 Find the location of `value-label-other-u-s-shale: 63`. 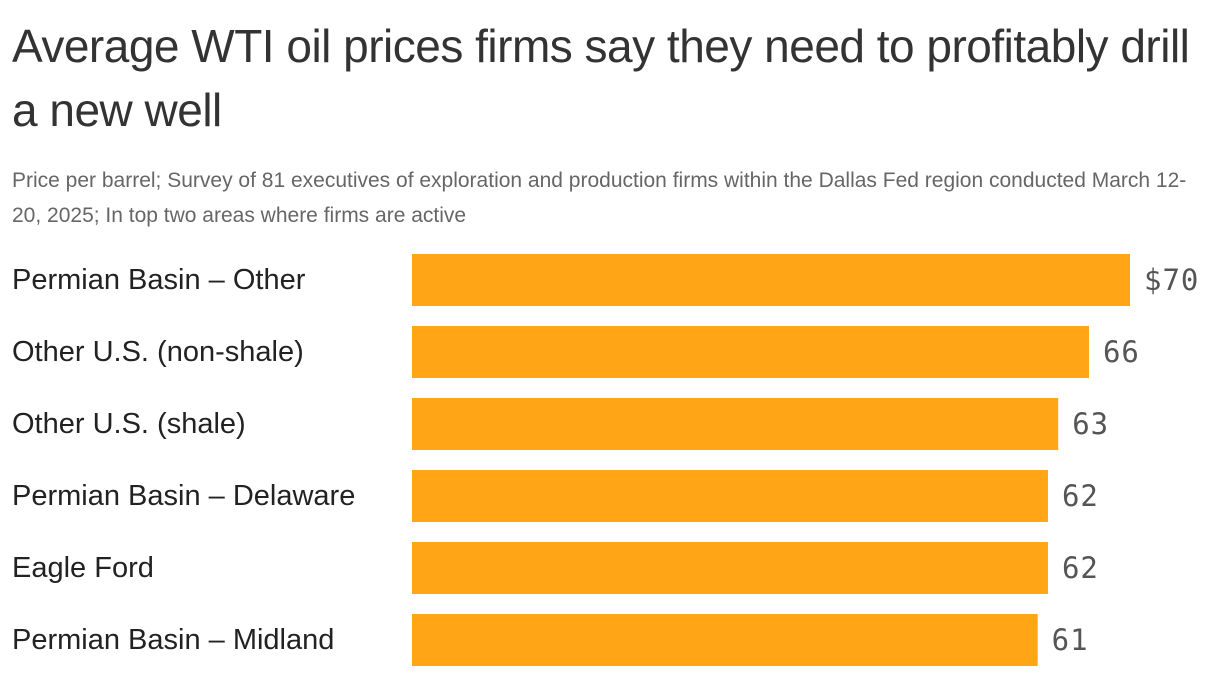

value-label-other-u-s-shale: 63 is located at coordinates (1090, 424).